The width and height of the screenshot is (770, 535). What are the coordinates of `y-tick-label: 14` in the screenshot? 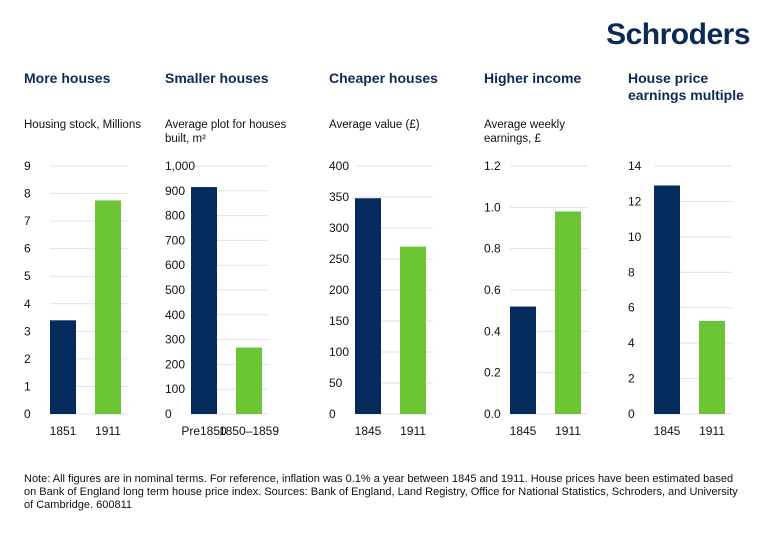 It's located at (635, 166).